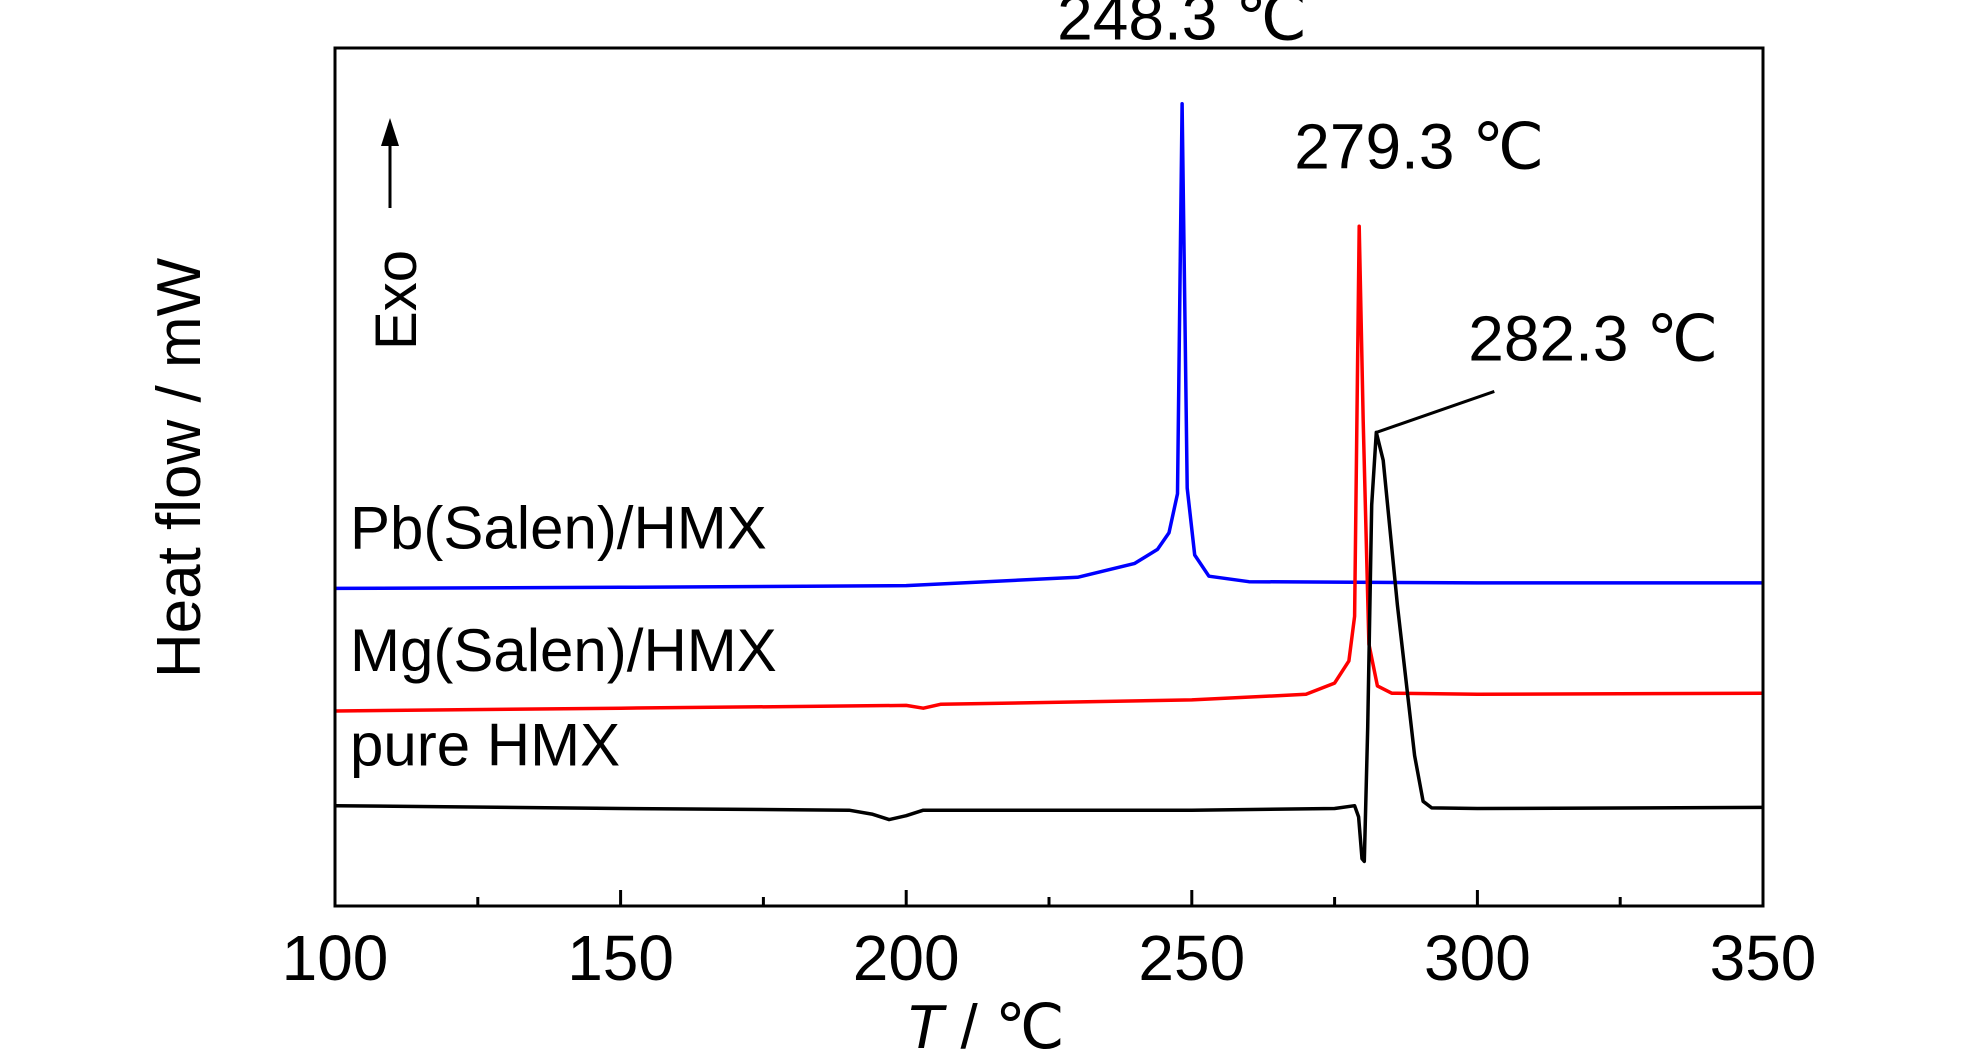 This screenshot has height=1062, width=1984. Describe the element at coordinates (1387, 217) in the screenshot. I see `peak-annotations: 248.3 ℃ 279.3 ℃ 282.3 ℃` at that location.